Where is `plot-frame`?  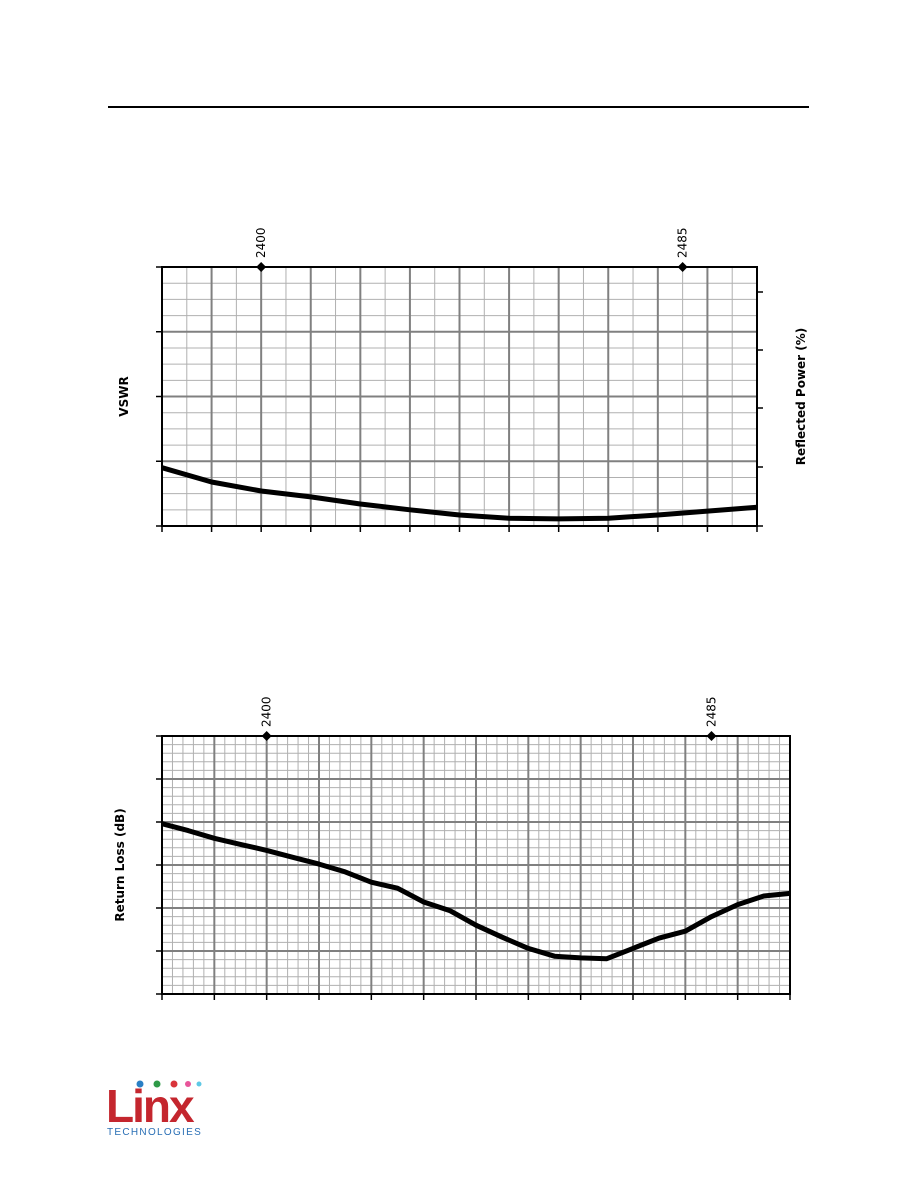 plot-frame is located at coordinates (459, 396).